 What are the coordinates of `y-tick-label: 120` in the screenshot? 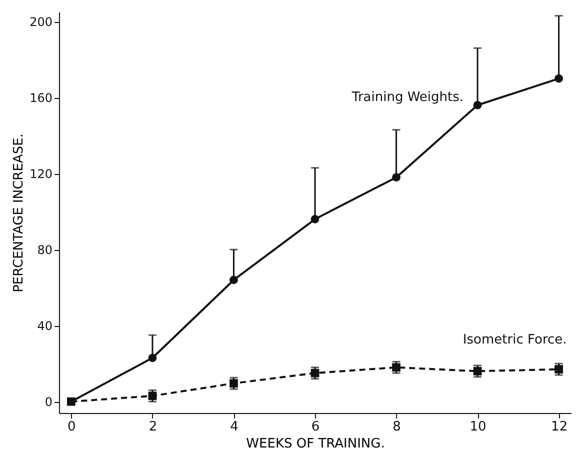 It's located at (41, 174).